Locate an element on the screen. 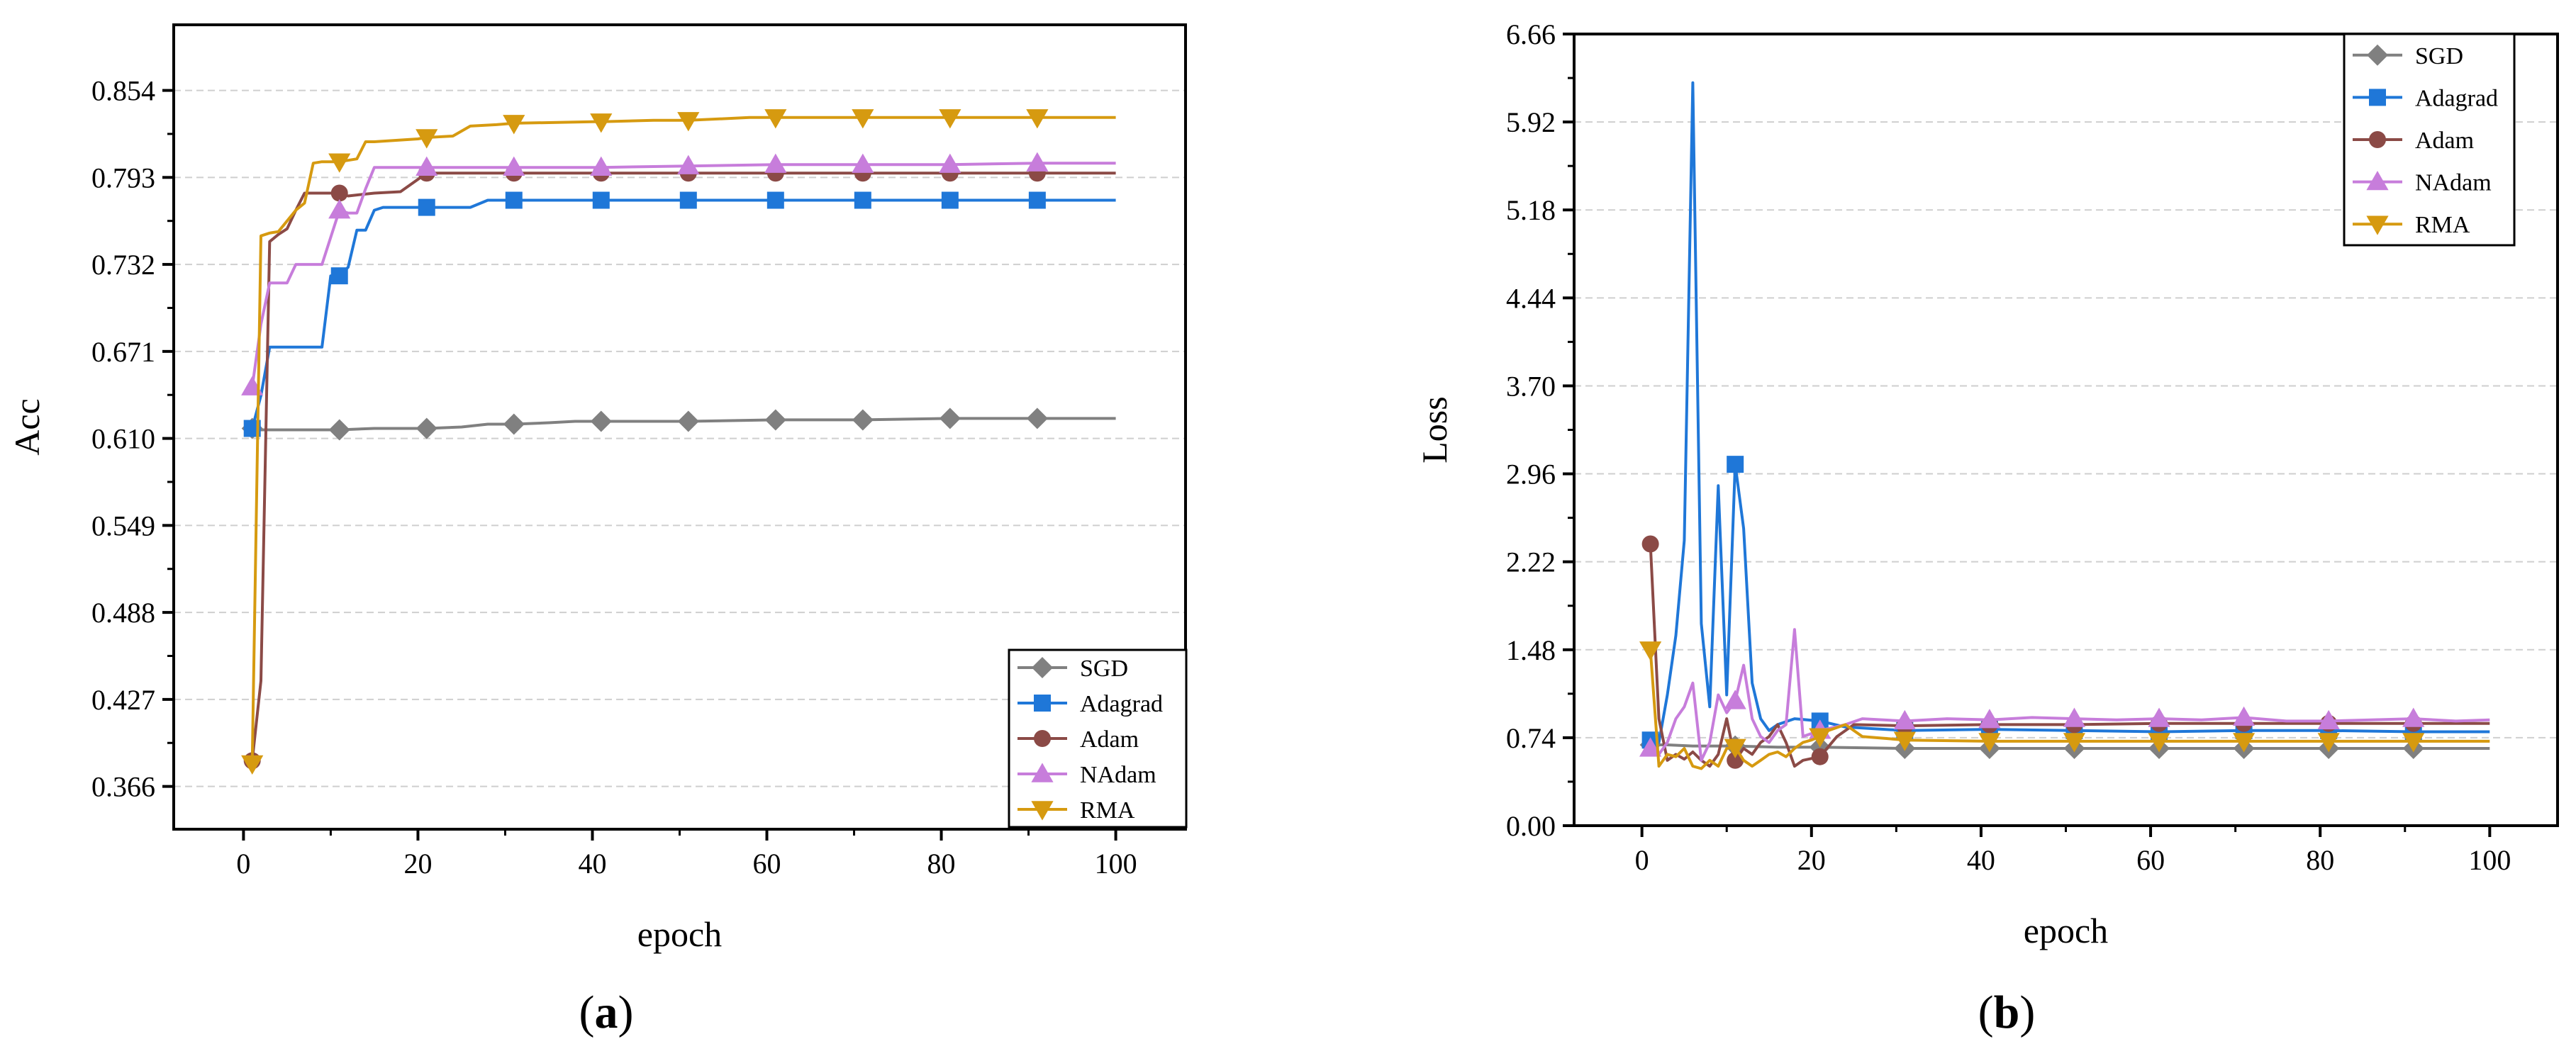  caption-b-close: ) is located at coordinates (2027, 1012).